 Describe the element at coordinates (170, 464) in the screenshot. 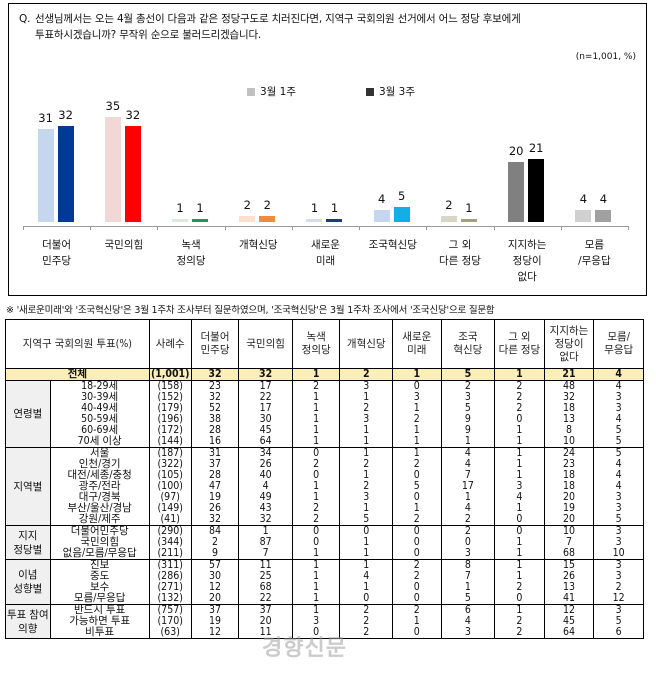

I see `sample-count: (322)` at that location.